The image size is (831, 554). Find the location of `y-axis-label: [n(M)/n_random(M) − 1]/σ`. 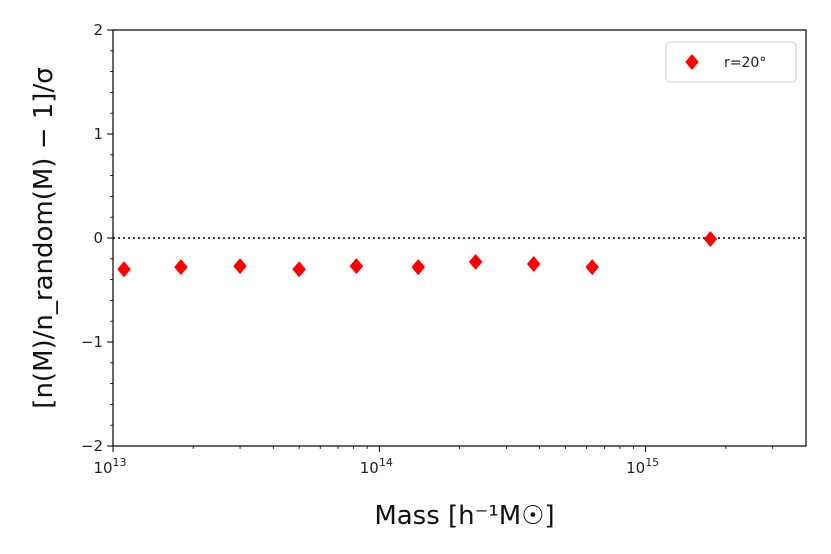

y-axis-label: [n(M)/n_random(M) − 1]/σ is located at coordinates (44, 237).